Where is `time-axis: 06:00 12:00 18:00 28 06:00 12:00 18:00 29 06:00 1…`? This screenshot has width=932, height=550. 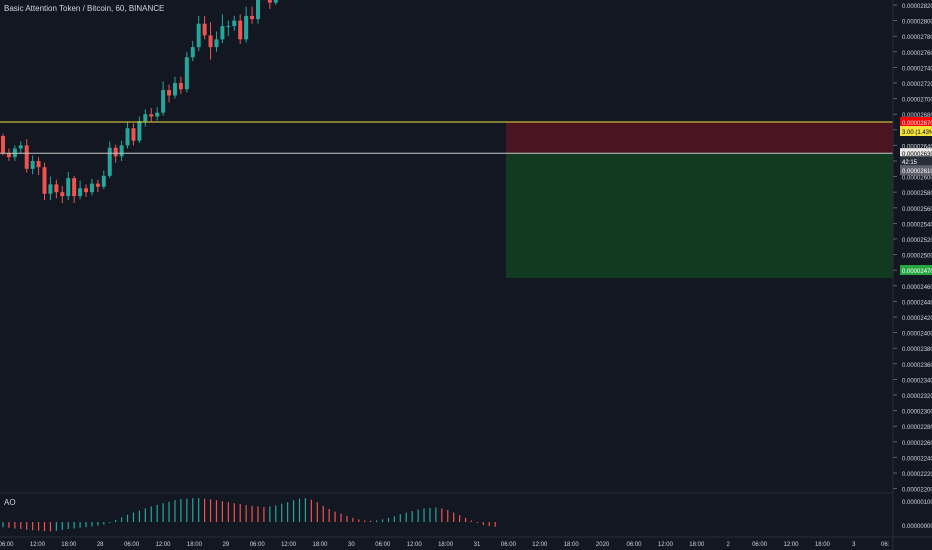
time-axis: 06:00 12:00 18:00 28 06:00 12:00 18:00 29 06:00 1… is located at coordinates (445, 545).